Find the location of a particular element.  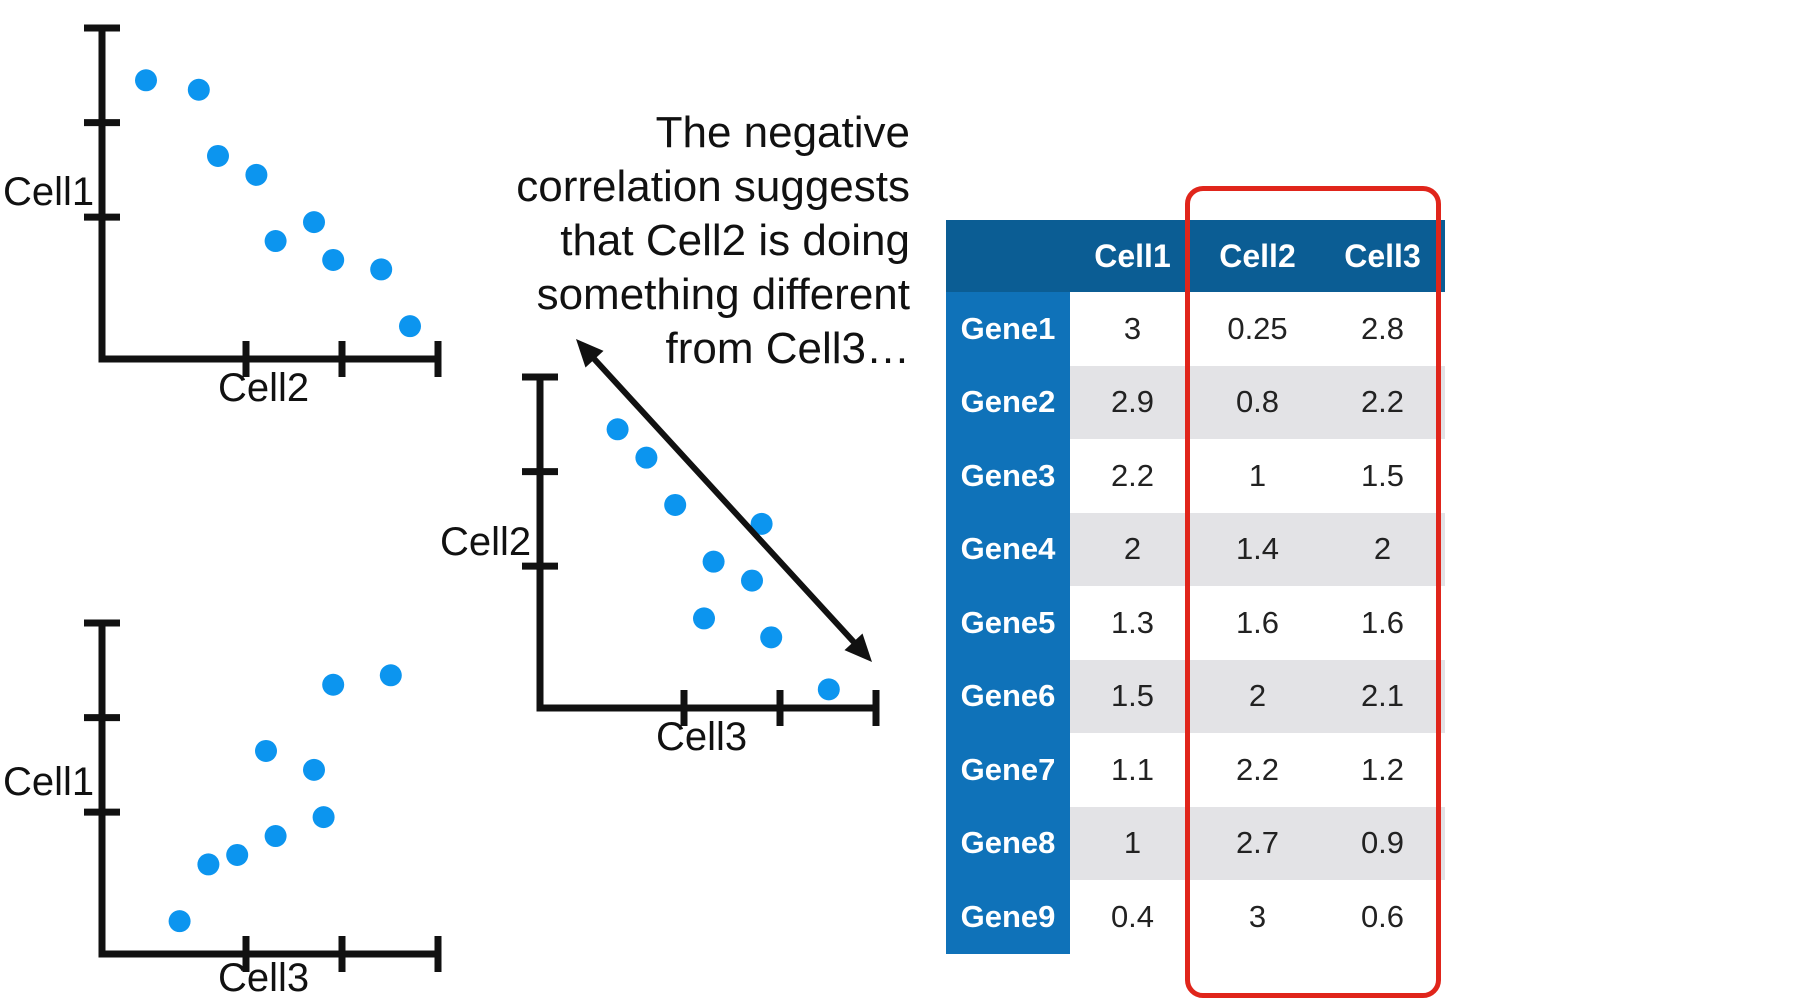

plot3-xlabel: Cell3 is located at coordinates (702, 737).